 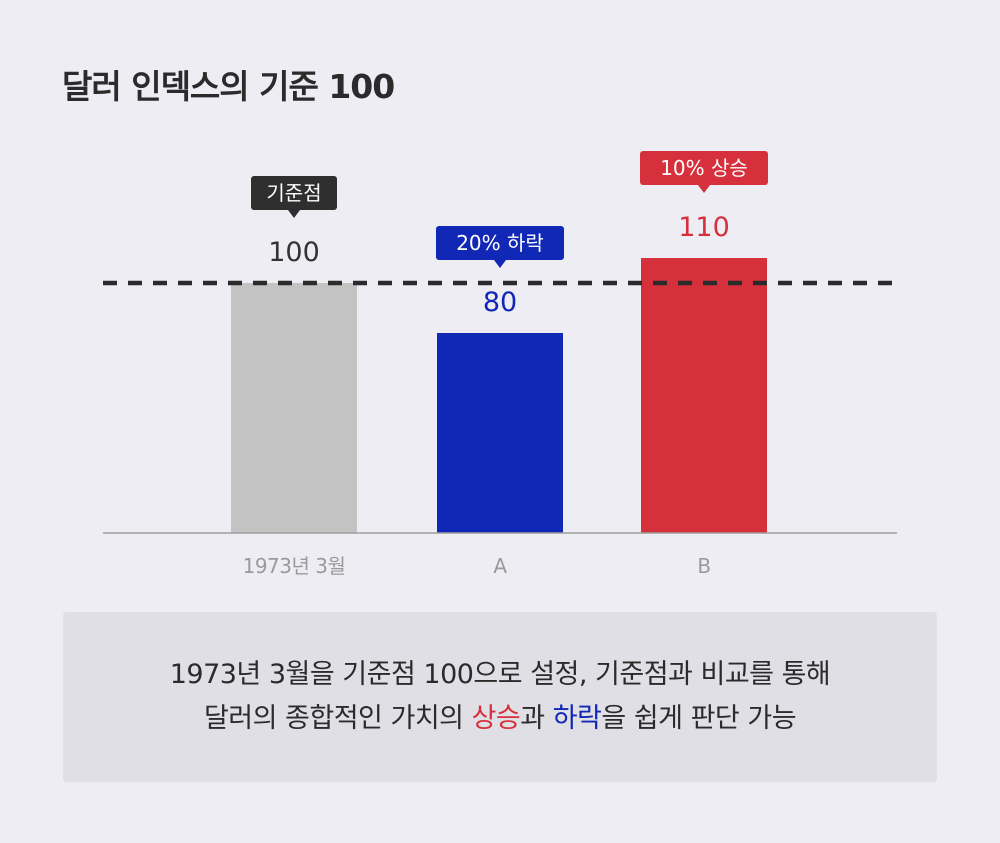 What do you see at coordinates (496, 718) in the screenshot?
I see `highlight-rise: 상승` at bounding box center [496, 718].